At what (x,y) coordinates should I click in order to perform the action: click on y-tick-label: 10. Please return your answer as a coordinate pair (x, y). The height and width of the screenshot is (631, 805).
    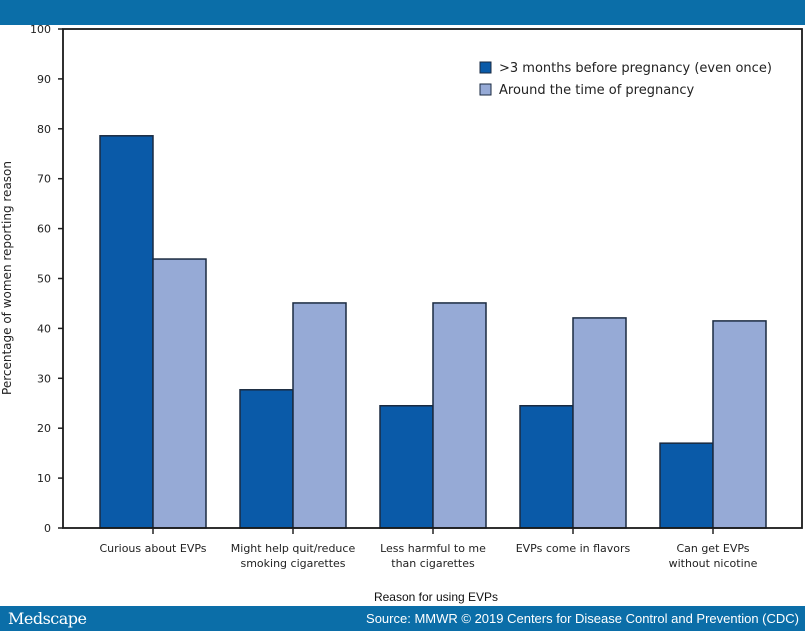
    Looking at the image, I should click on (44, 478).